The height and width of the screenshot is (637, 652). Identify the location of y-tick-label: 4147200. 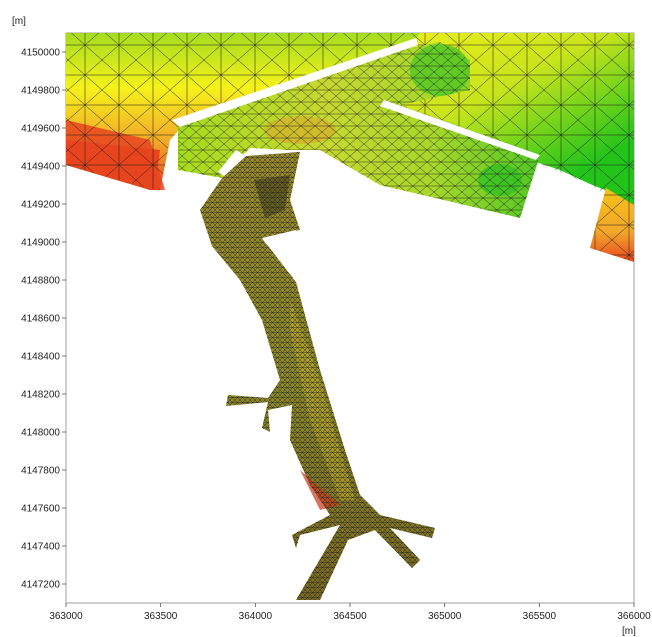
(40, 585).